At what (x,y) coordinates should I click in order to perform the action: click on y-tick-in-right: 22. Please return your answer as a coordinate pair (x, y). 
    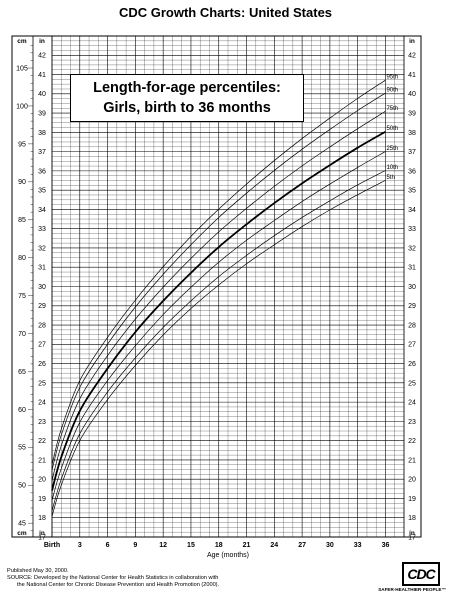
    Looking at the image, I should click on (412, 441).